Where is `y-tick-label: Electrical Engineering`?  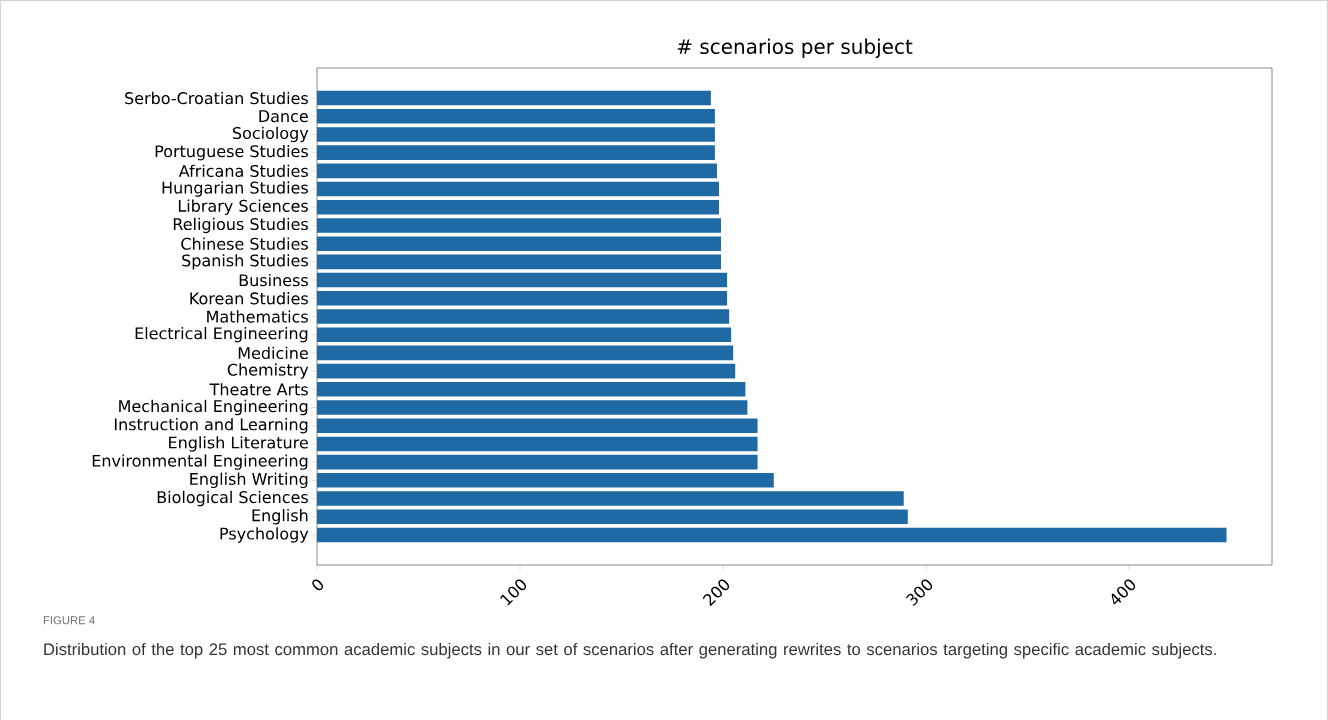
y-tick-label: Electrical Engineering is located at coordinates (221, 334).